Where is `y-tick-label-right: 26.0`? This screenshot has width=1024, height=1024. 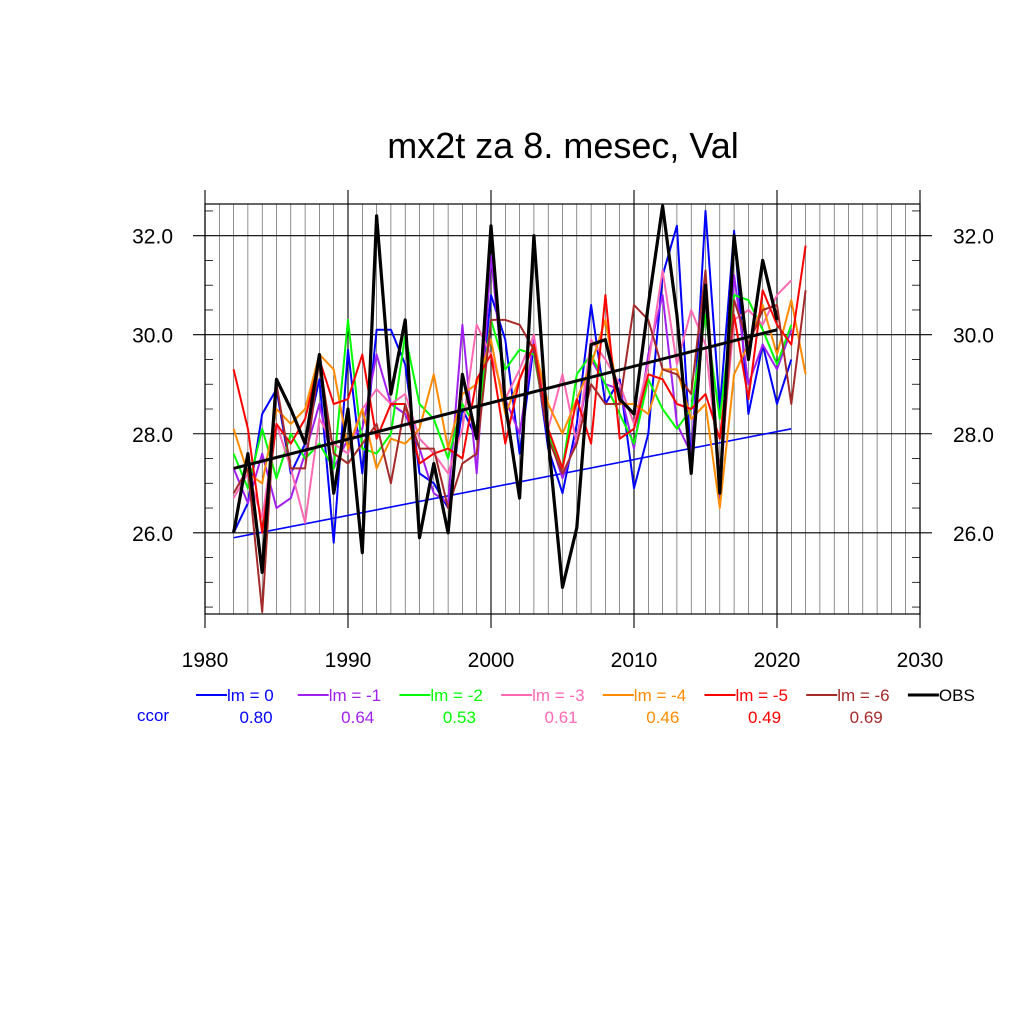 y-tick-label-right: 26.0 is located at coordinates (973, 534).